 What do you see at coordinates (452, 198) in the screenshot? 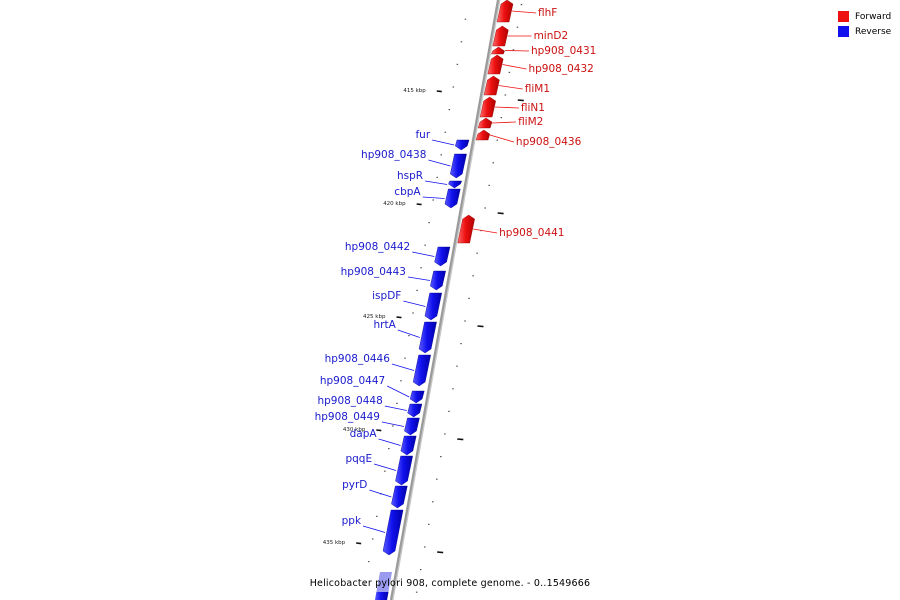
I see `gene-block-cbpA` at bounding box center [452, 198].